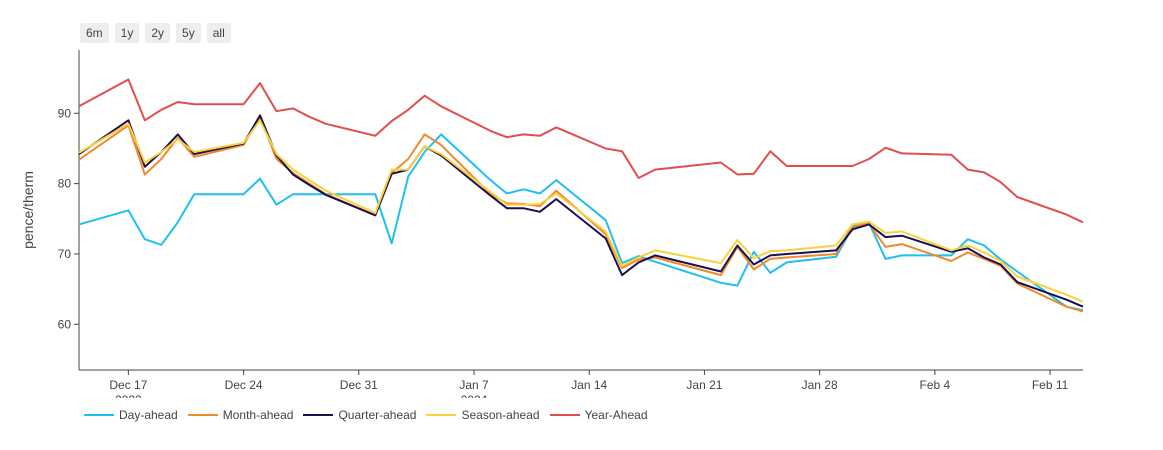 The height and width of the screenshot is (450, 1163). Describe the element at coordinates (65, 324) in the screenshot. I see `y-tick-label: 60` at that location.